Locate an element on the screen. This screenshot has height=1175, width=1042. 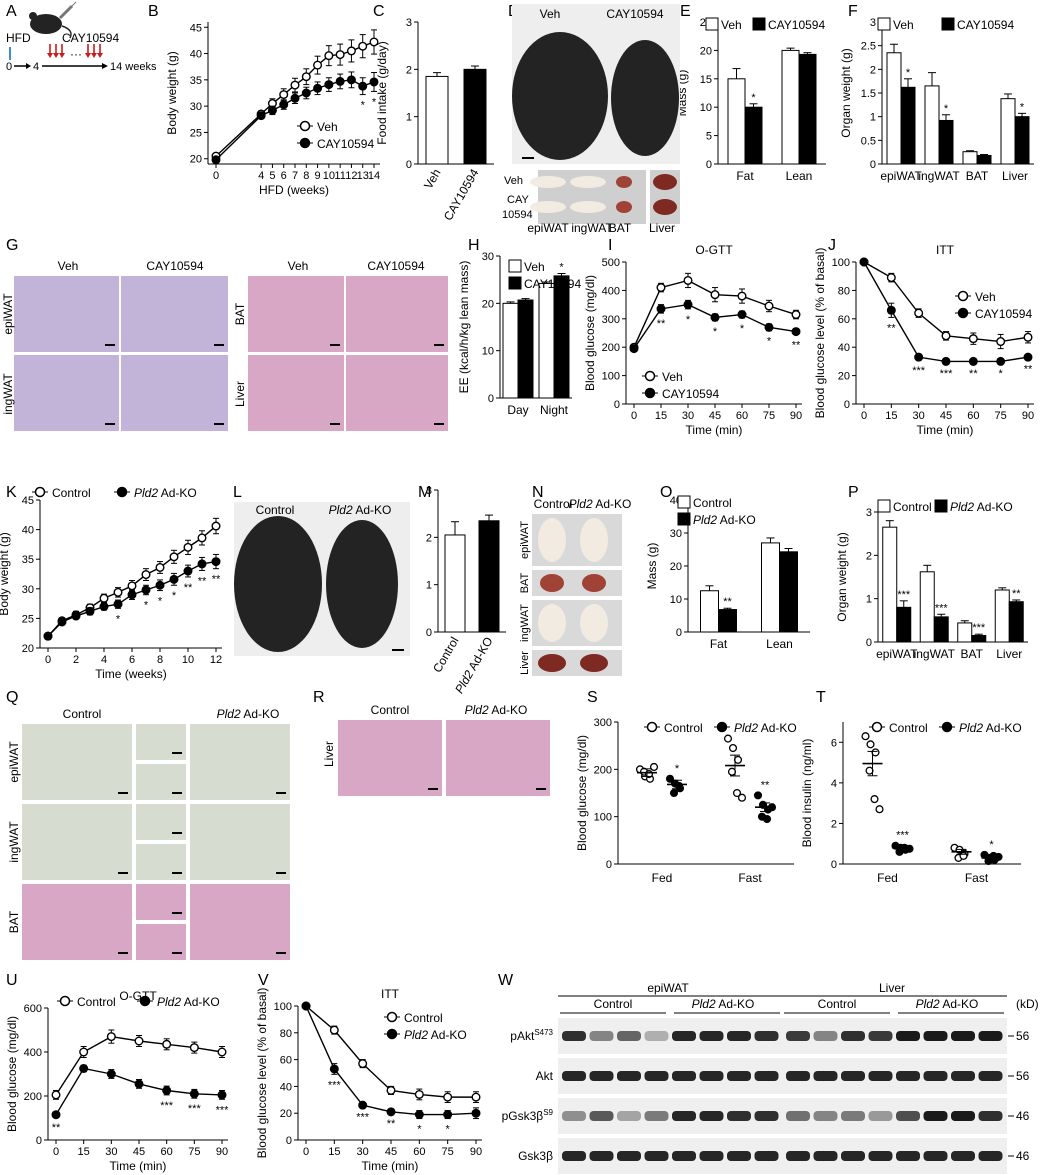
significance-mark: *** is located at coordinates (979, 628).